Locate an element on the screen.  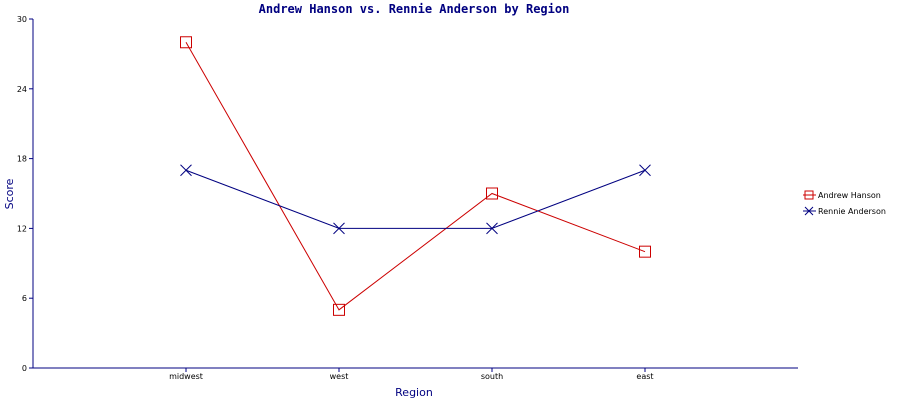
legend-label: Rennie Anderson is located at coordinates (852, 211).